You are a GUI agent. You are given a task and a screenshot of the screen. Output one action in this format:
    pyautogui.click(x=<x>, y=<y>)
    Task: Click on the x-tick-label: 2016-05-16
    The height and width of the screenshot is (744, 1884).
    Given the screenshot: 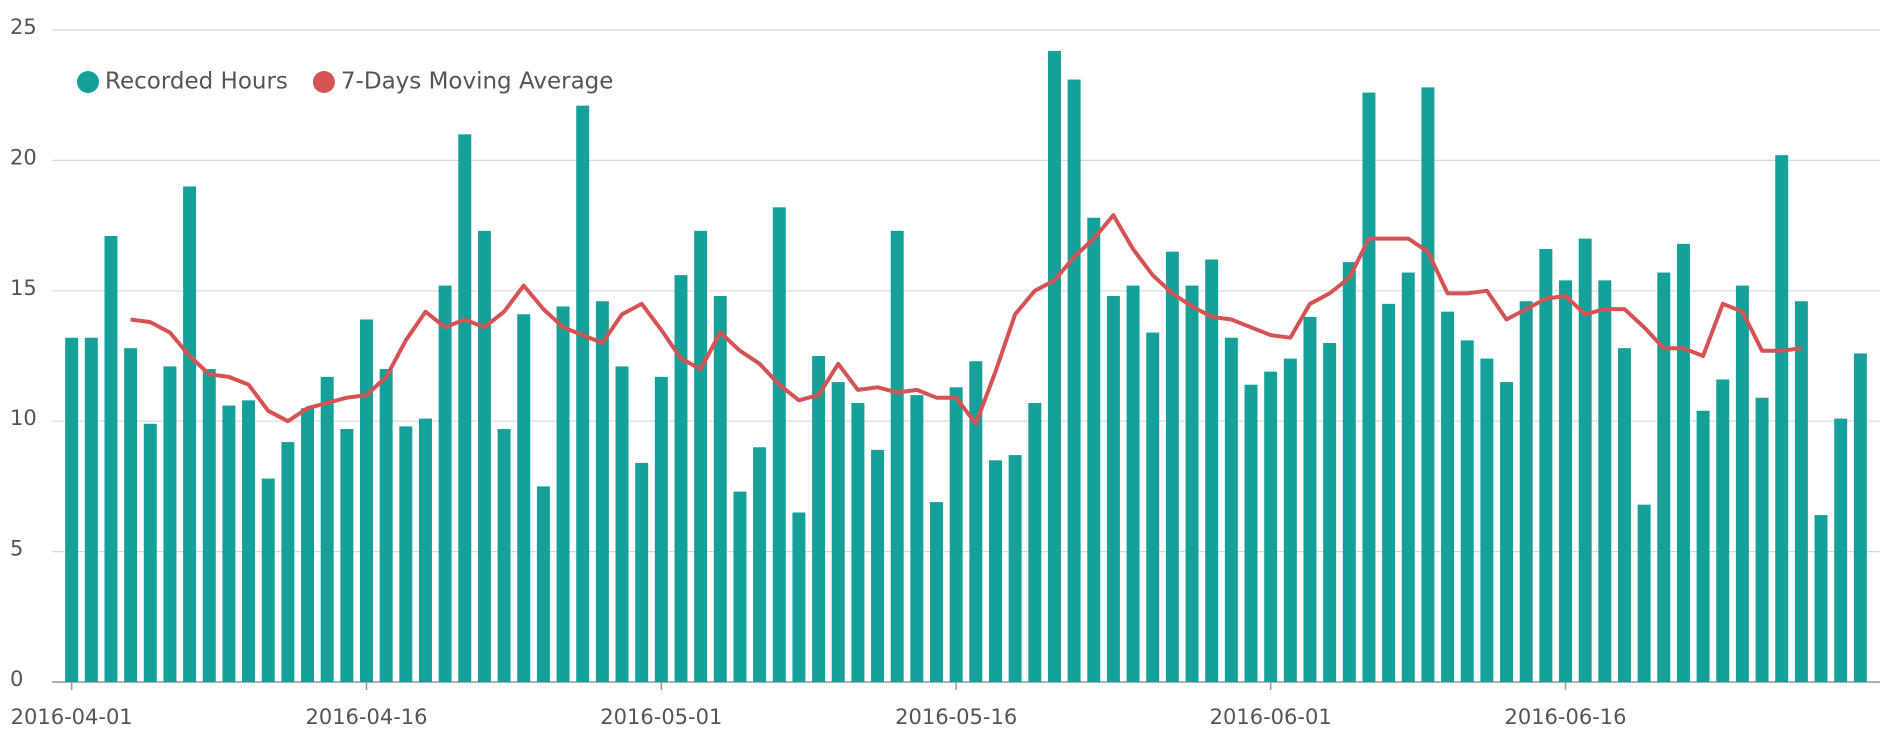 What is the action you would take?
    pyautogui.click(x=956, y=717)
    